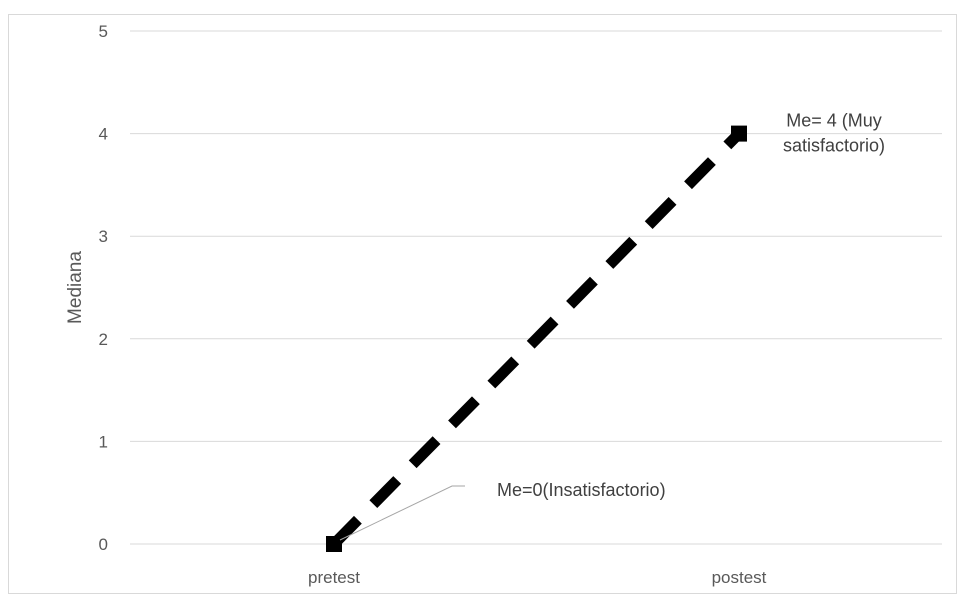 This screenshot has width=959, height=594. I want to click on y-tick-label-1: 1, so click(103, 441).